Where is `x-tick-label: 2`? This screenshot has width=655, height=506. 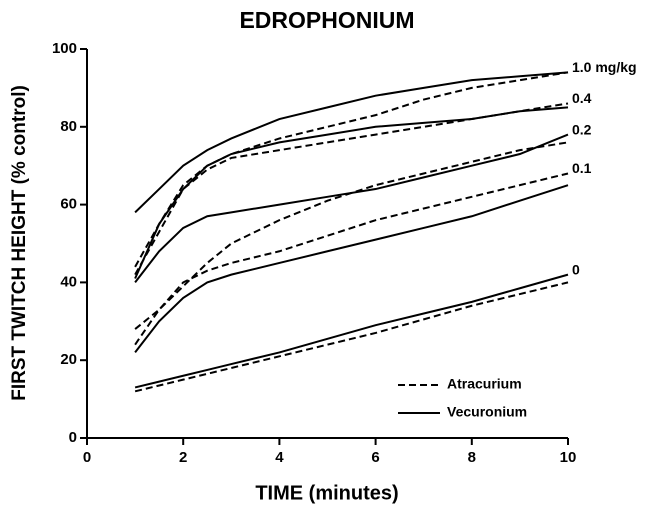
x-tick-label: 2 is located at coordinates (183, 457).